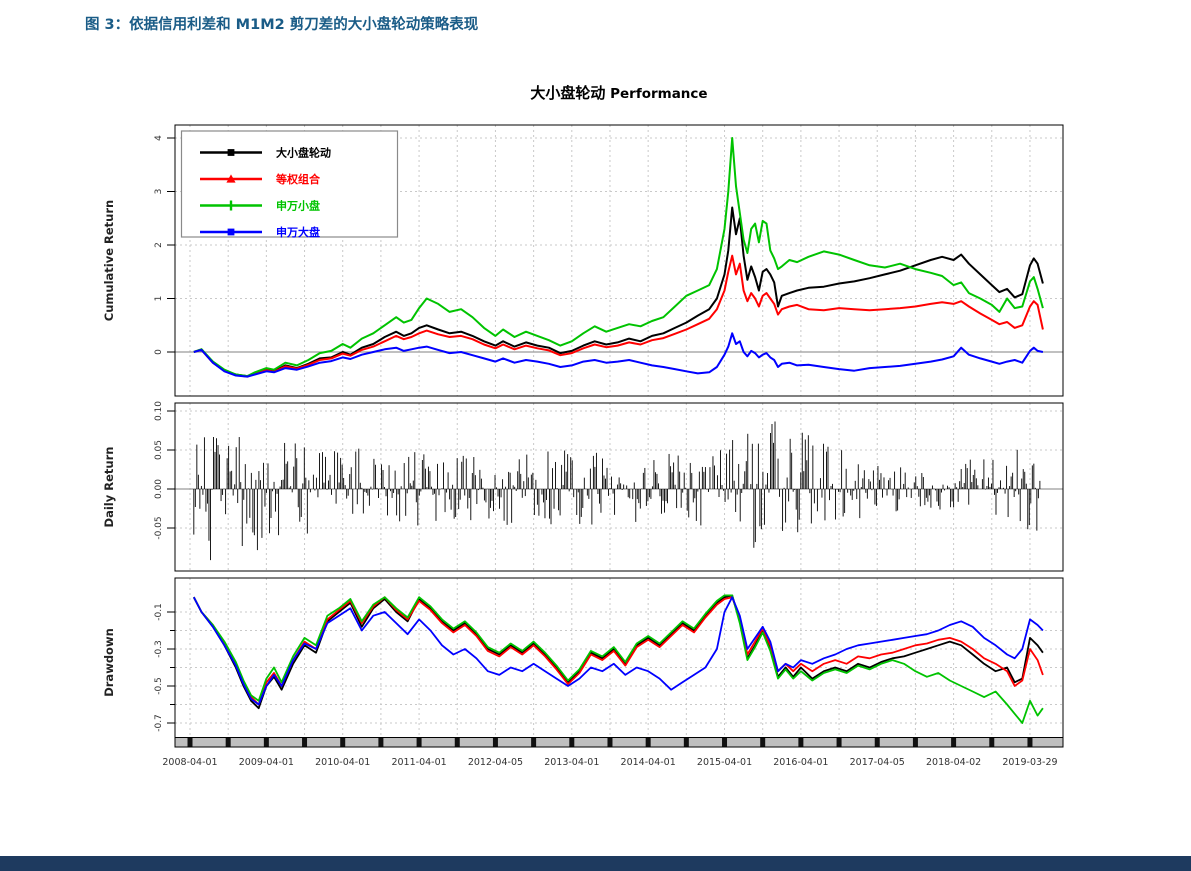  What do you see at coordinates (159, 723) in the screenshot?
I see `y-tick-label: -0.7` at bounding box center [159, 723].